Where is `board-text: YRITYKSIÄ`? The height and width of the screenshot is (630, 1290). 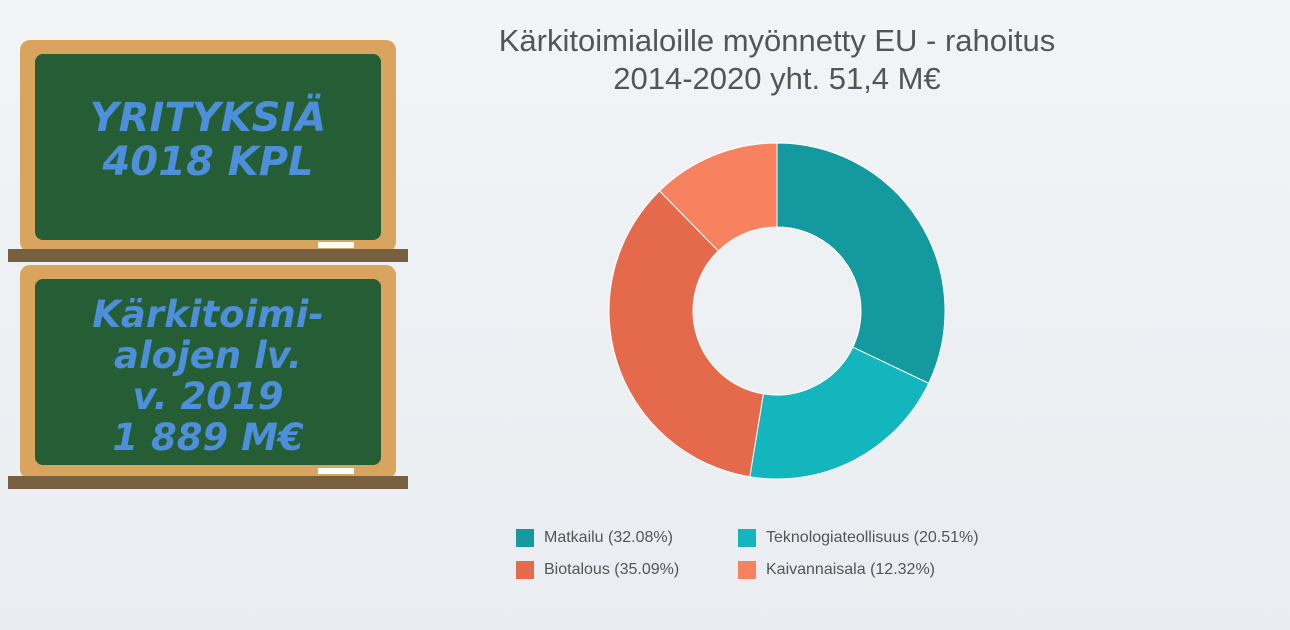 board-text: YRITYKSIÄ is located at coordinates (208, 117).